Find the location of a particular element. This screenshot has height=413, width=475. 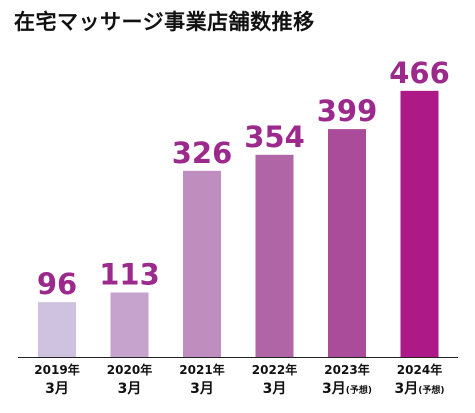

x-tick-year-4: 2023年 is located at coordinates (346, 369).